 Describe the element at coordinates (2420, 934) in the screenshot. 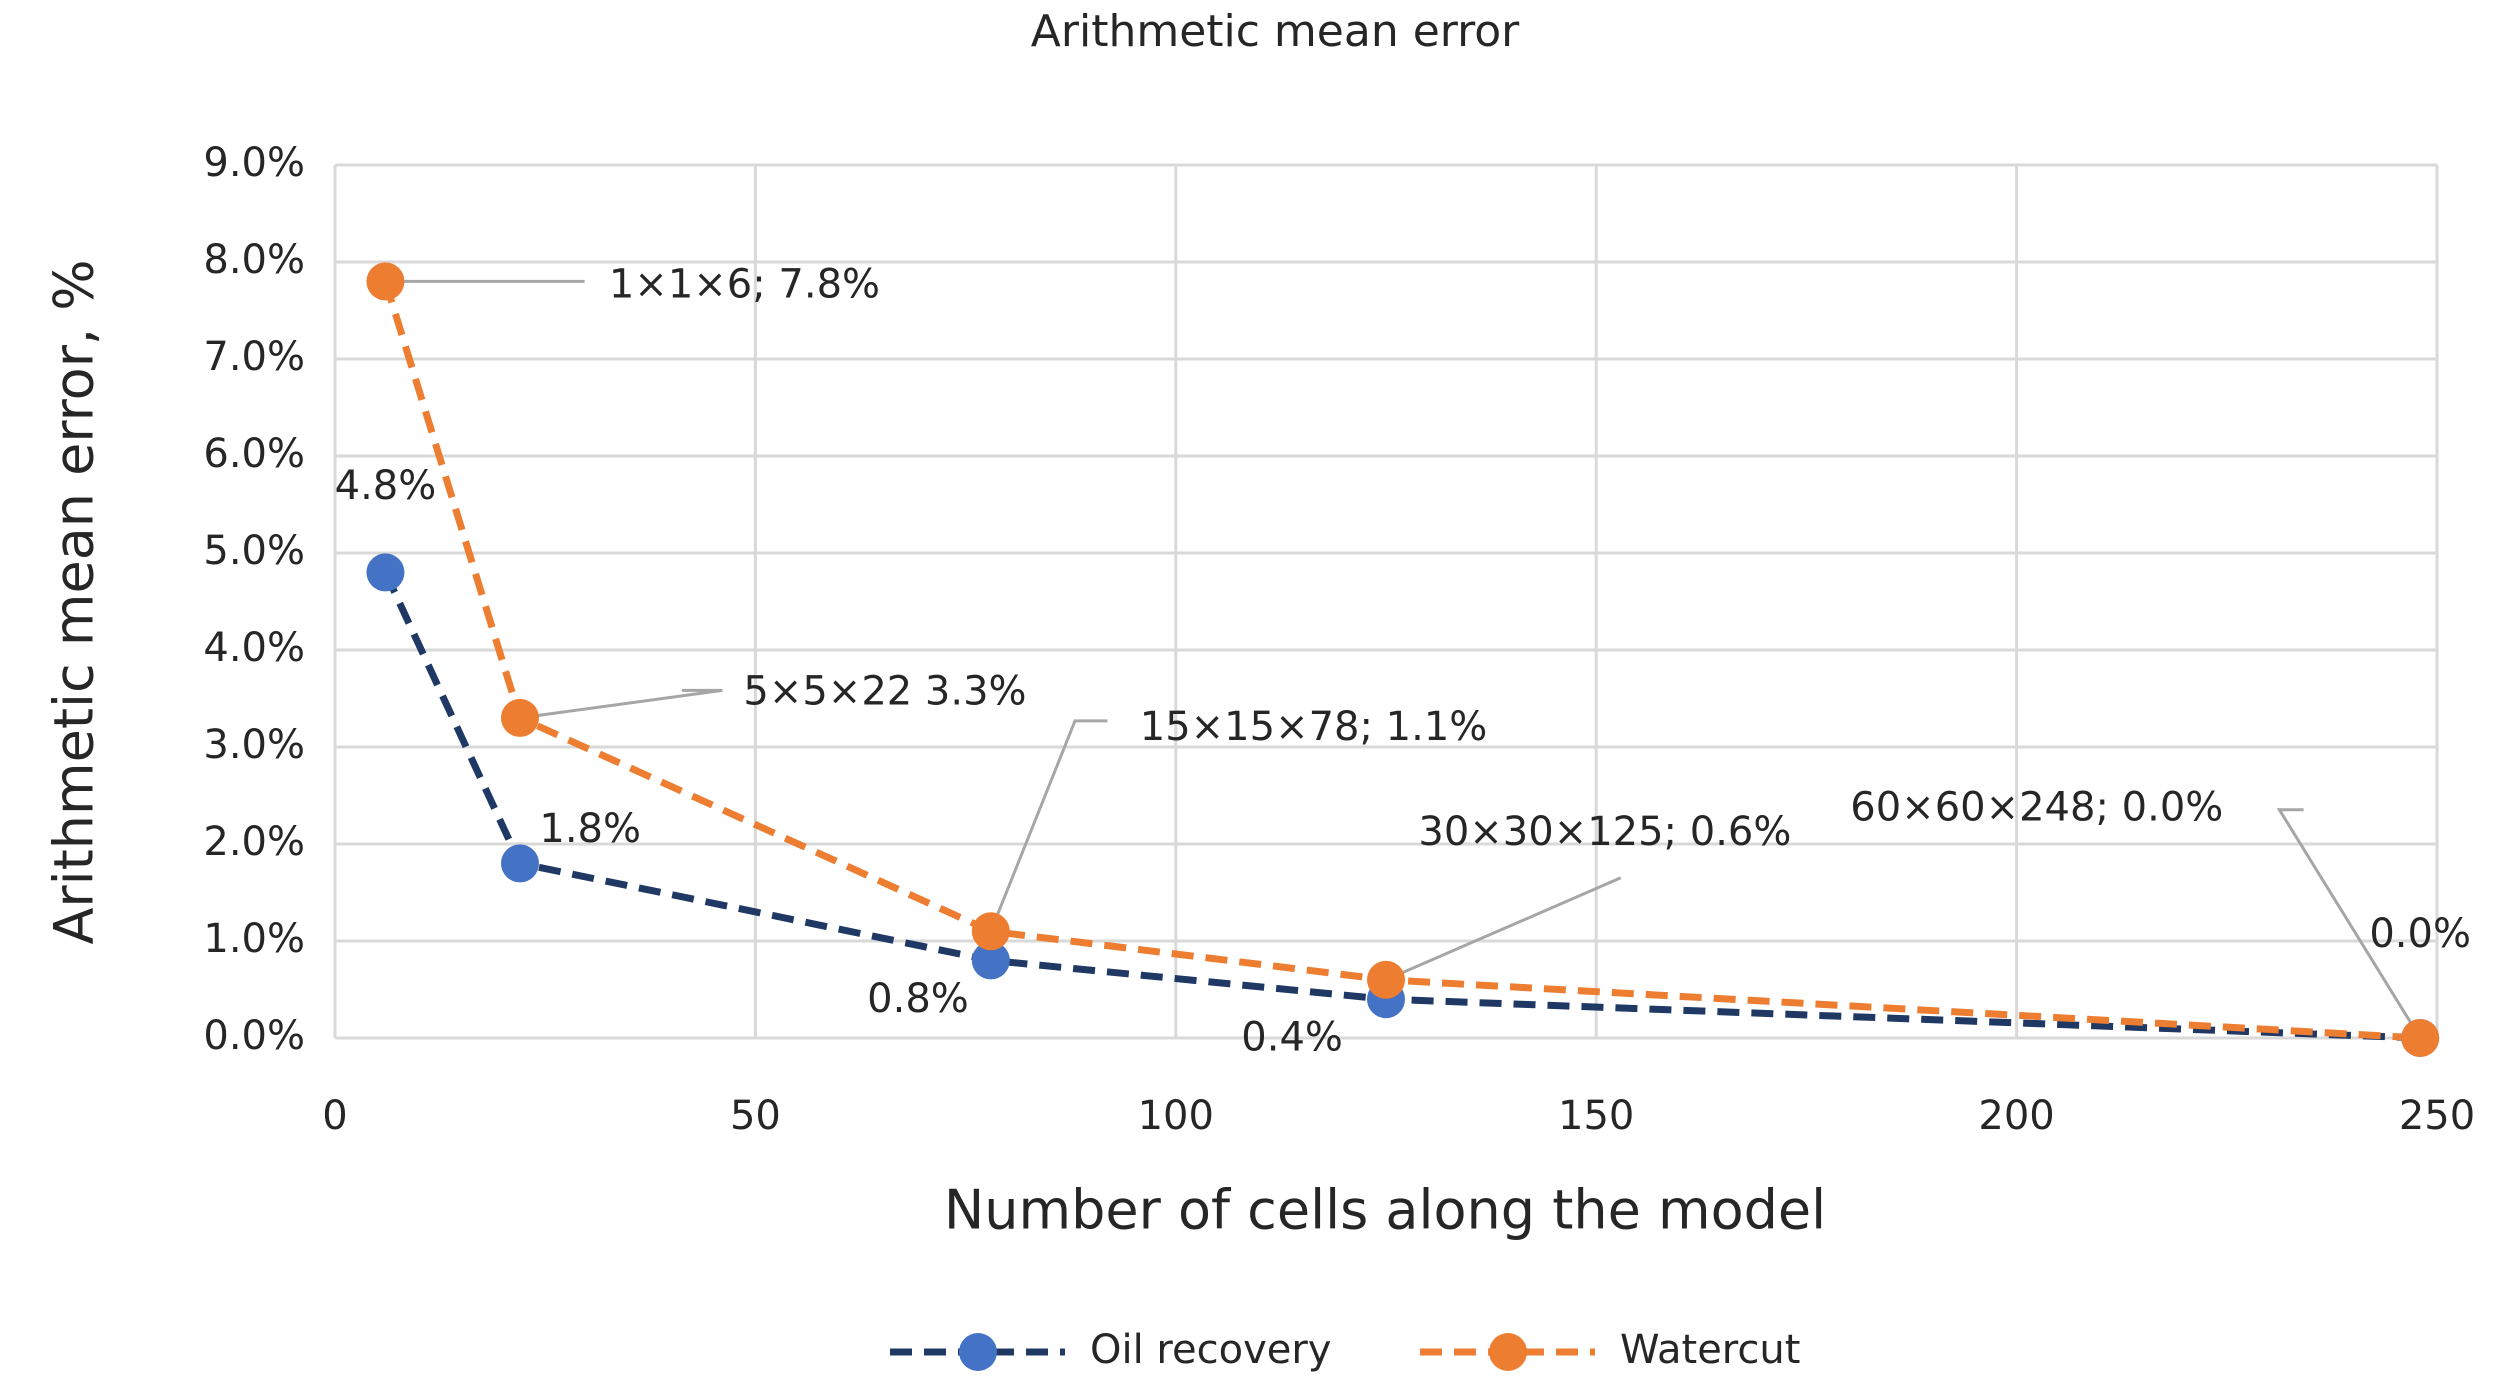

I see `data-label: 0.0%` at that location.